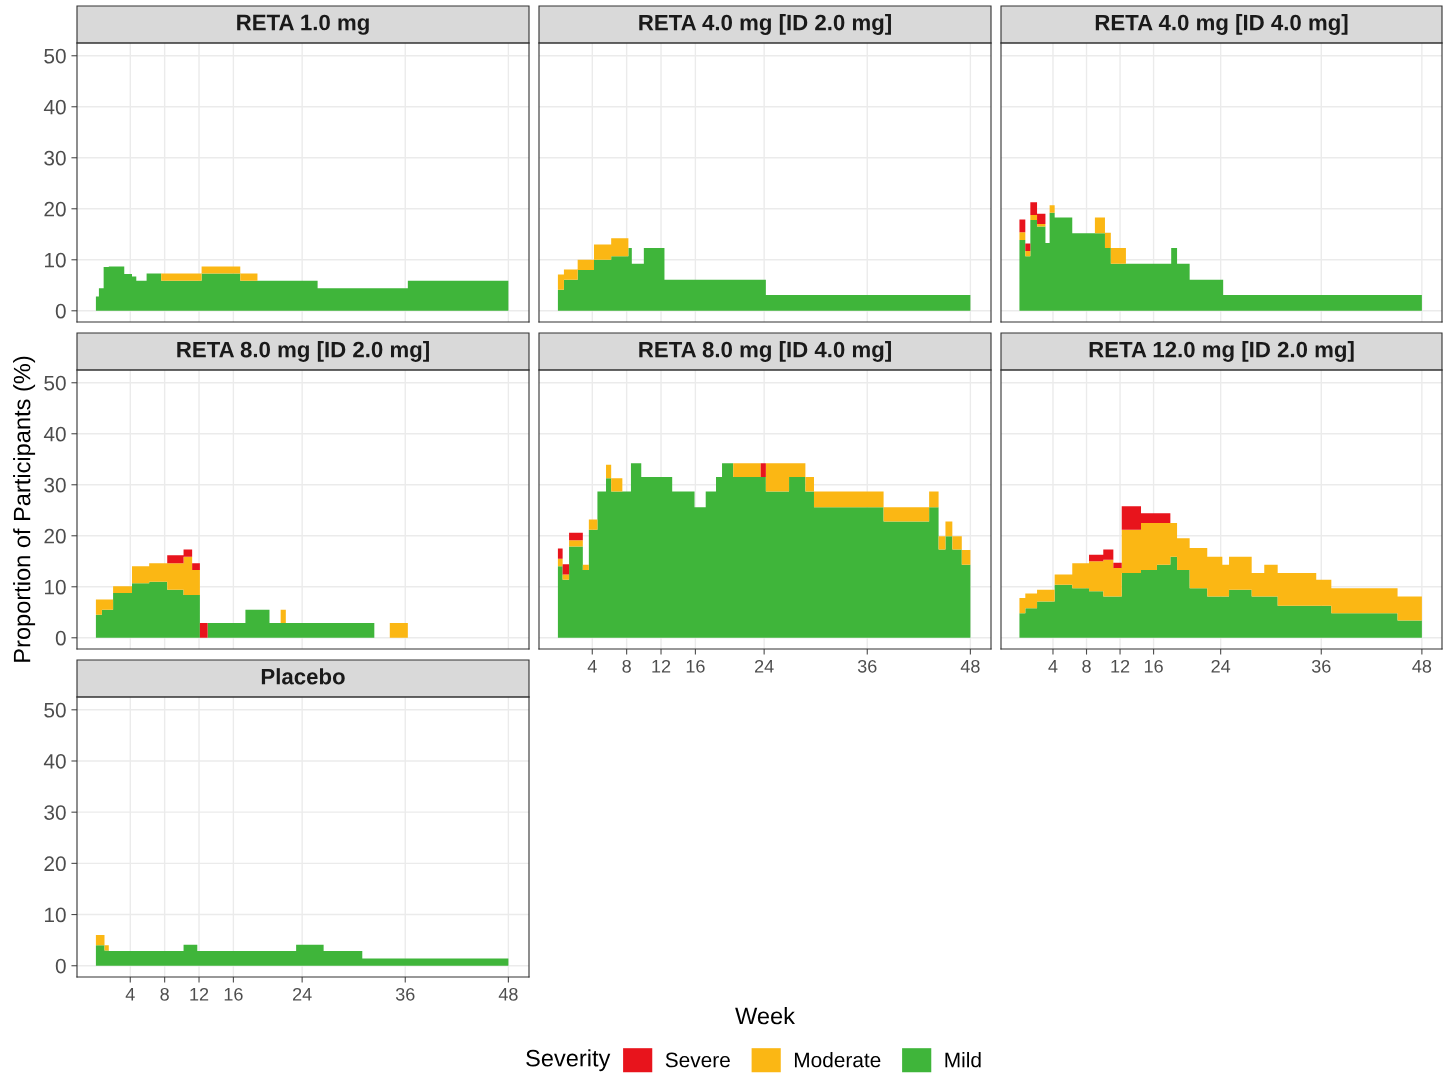  I want to click on legend-label: Severe, so click(697, 1060).